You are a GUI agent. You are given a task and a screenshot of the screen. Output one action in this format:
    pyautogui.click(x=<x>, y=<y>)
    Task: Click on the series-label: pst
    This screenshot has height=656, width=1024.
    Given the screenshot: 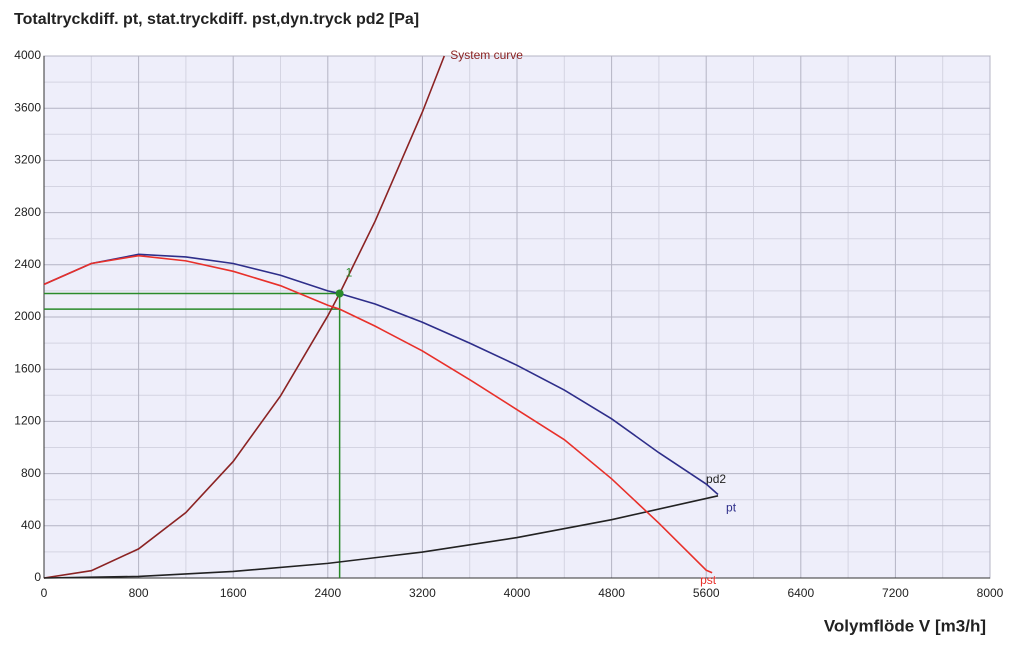 What is the action you would take?
    pyautogui.click(x=708, y=580)
    